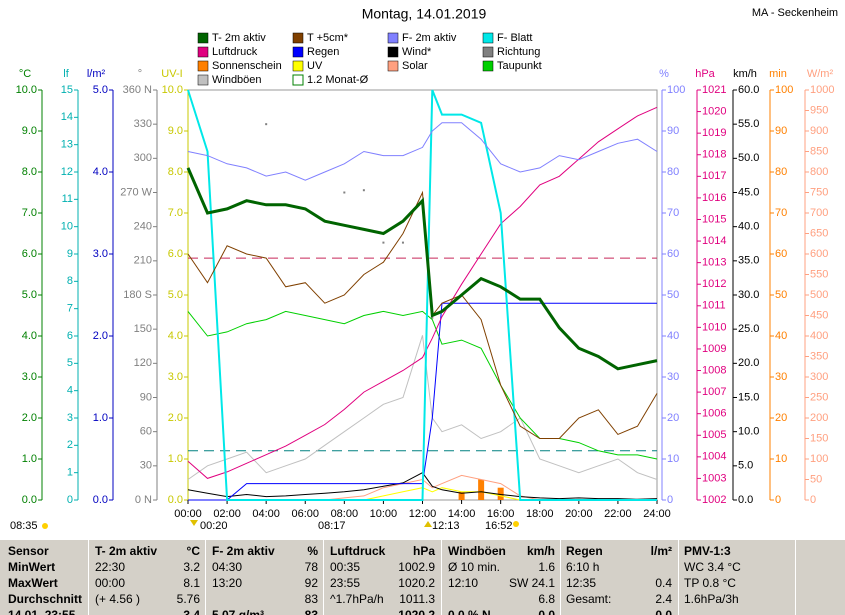 The height and width of the screenshot is (615, 845). Describe the element at coordinates (663, 583) in the screenshot. I see `table-cell: 0.4` at that location.